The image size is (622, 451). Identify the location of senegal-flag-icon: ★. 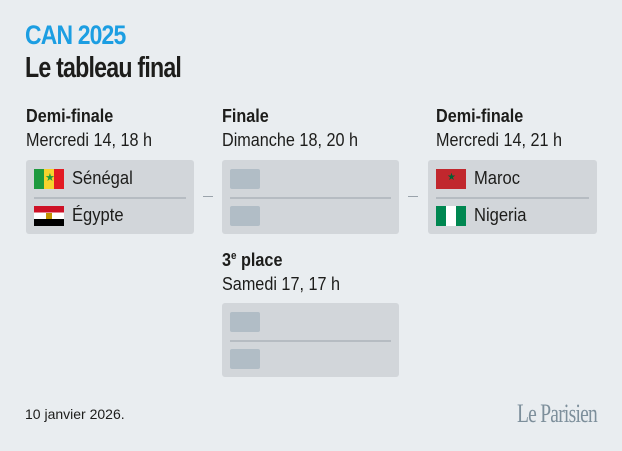
(49, 178).